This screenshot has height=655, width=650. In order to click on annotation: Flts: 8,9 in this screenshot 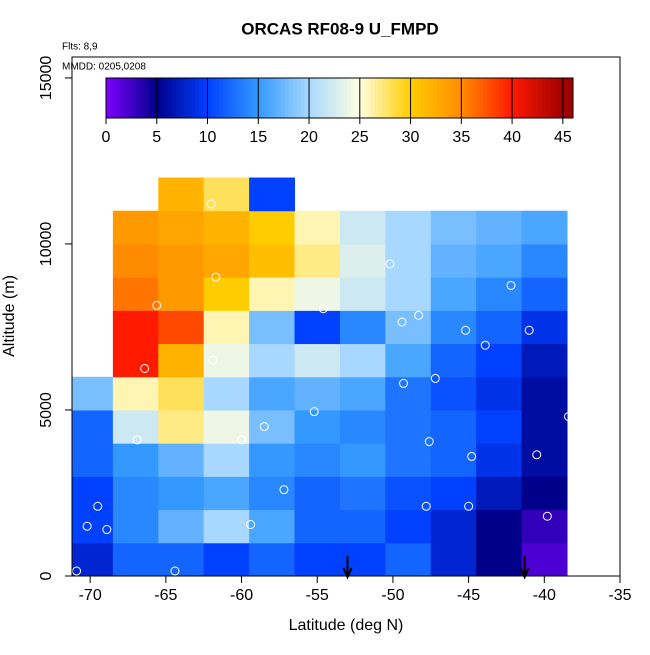, I will do `click(80, 47)`.